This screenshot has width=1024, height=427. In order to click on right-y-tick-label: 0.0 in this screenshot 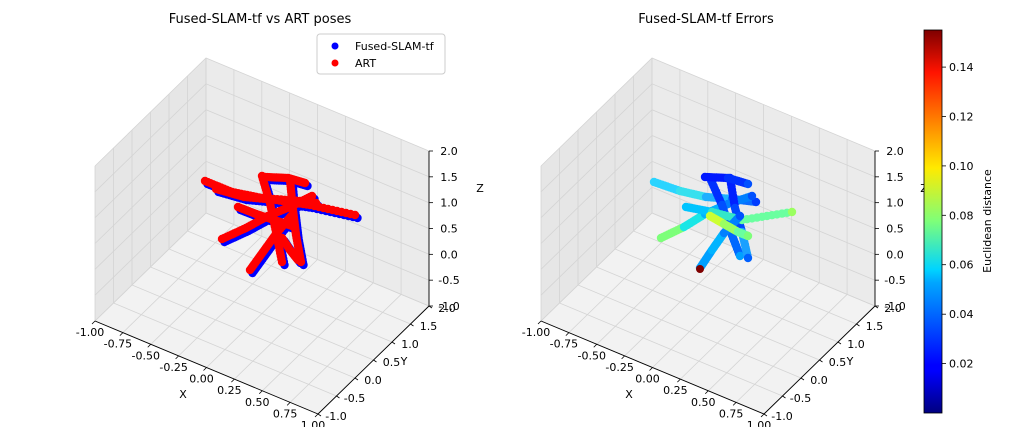, I will do `click(819, 380)`.